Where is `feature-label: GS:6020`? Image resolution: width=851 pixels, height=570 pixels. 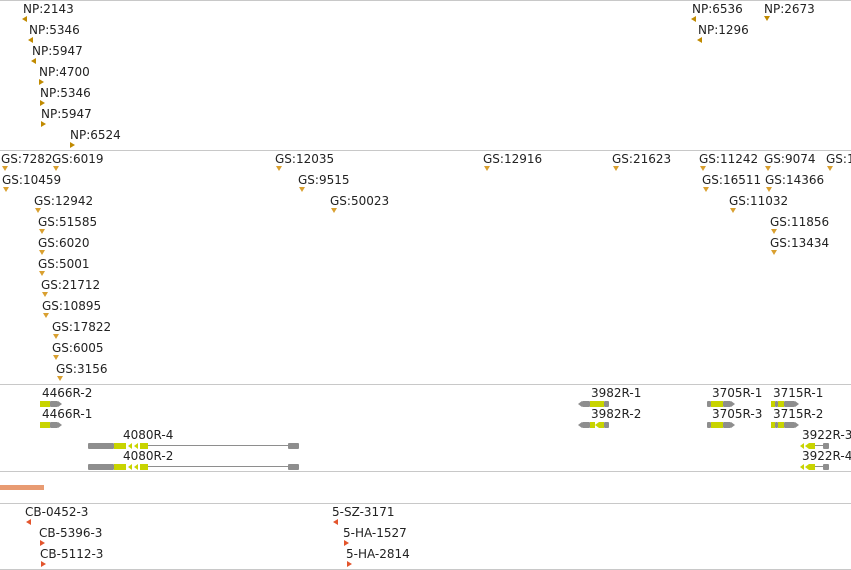 feature-label: GS:6020 is located at coordinates (64, 243).